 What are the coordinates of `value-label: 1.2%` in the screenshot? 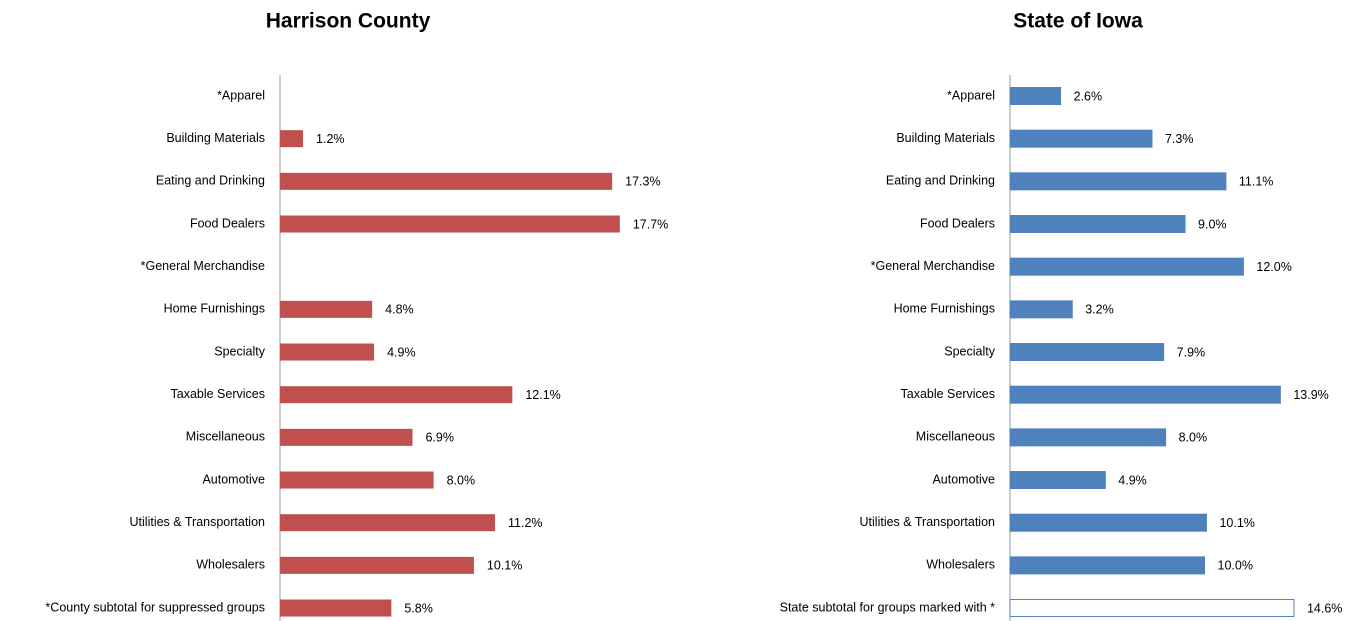 It's located at (330, 139).